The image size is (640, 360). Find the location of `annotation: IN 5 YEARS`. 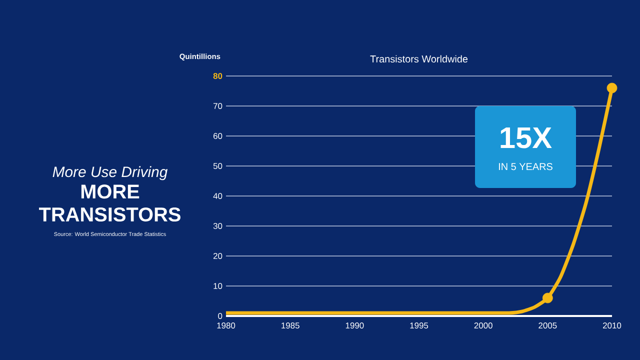

annotation: IN 5 YEARS is located at coordinates (525, 166).